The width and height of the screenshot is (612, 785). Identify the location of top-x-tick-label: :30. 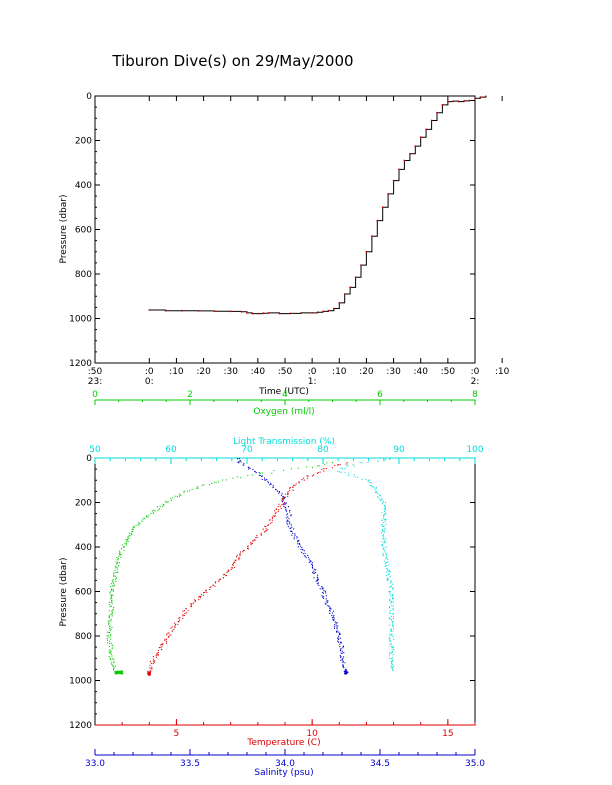
(393, 372).